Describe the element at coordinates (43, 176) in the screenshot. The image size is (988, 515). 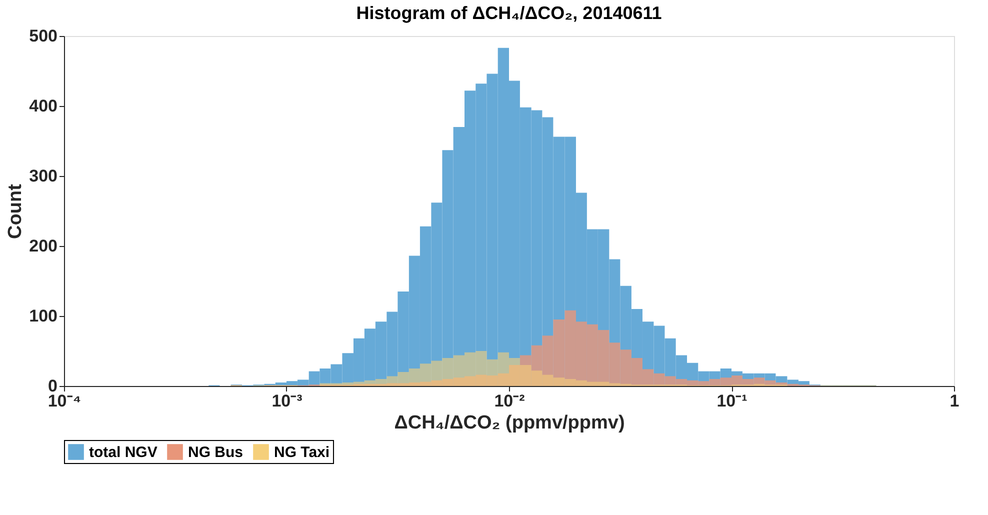
I see `y-tick-label: 300` at that location.